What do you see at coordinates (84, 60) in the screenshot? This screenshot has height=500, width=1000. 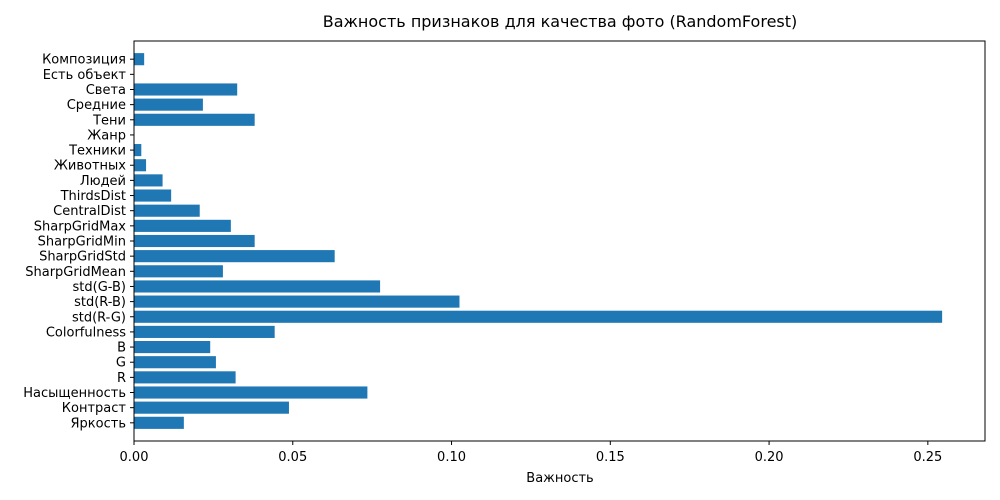 I see `y-tick-label: Композиция` at bounding box center [84, 60].